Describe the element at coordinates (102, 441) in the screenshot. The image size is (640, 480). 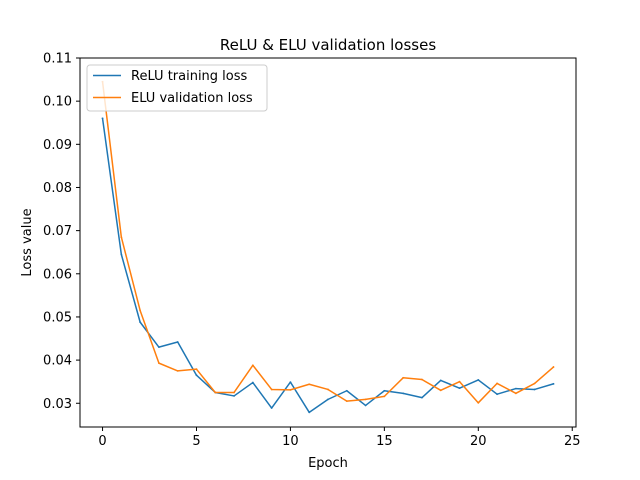
I see `x-tick-label: 0` at that location.